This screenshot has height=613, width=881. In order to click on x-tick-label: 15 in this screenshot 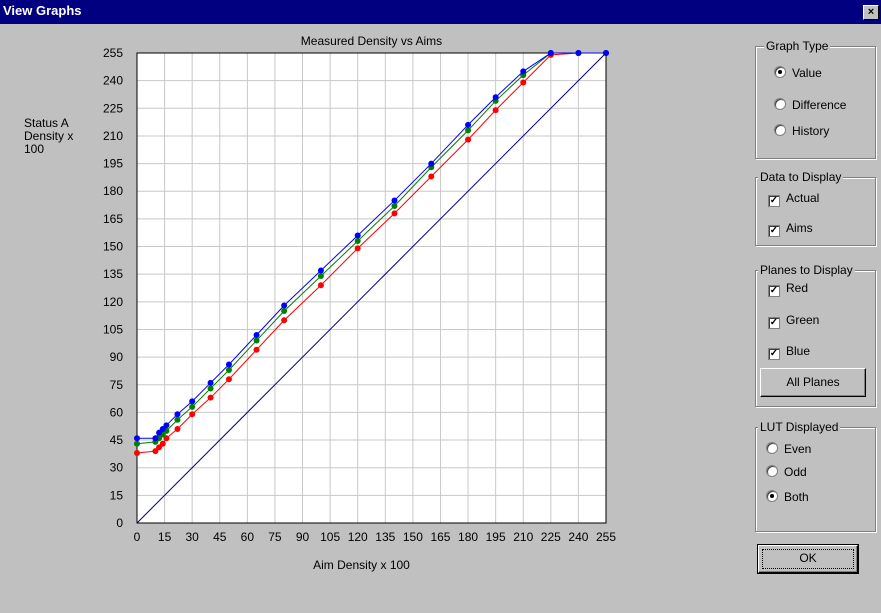, I will do `click(165, 537)`.